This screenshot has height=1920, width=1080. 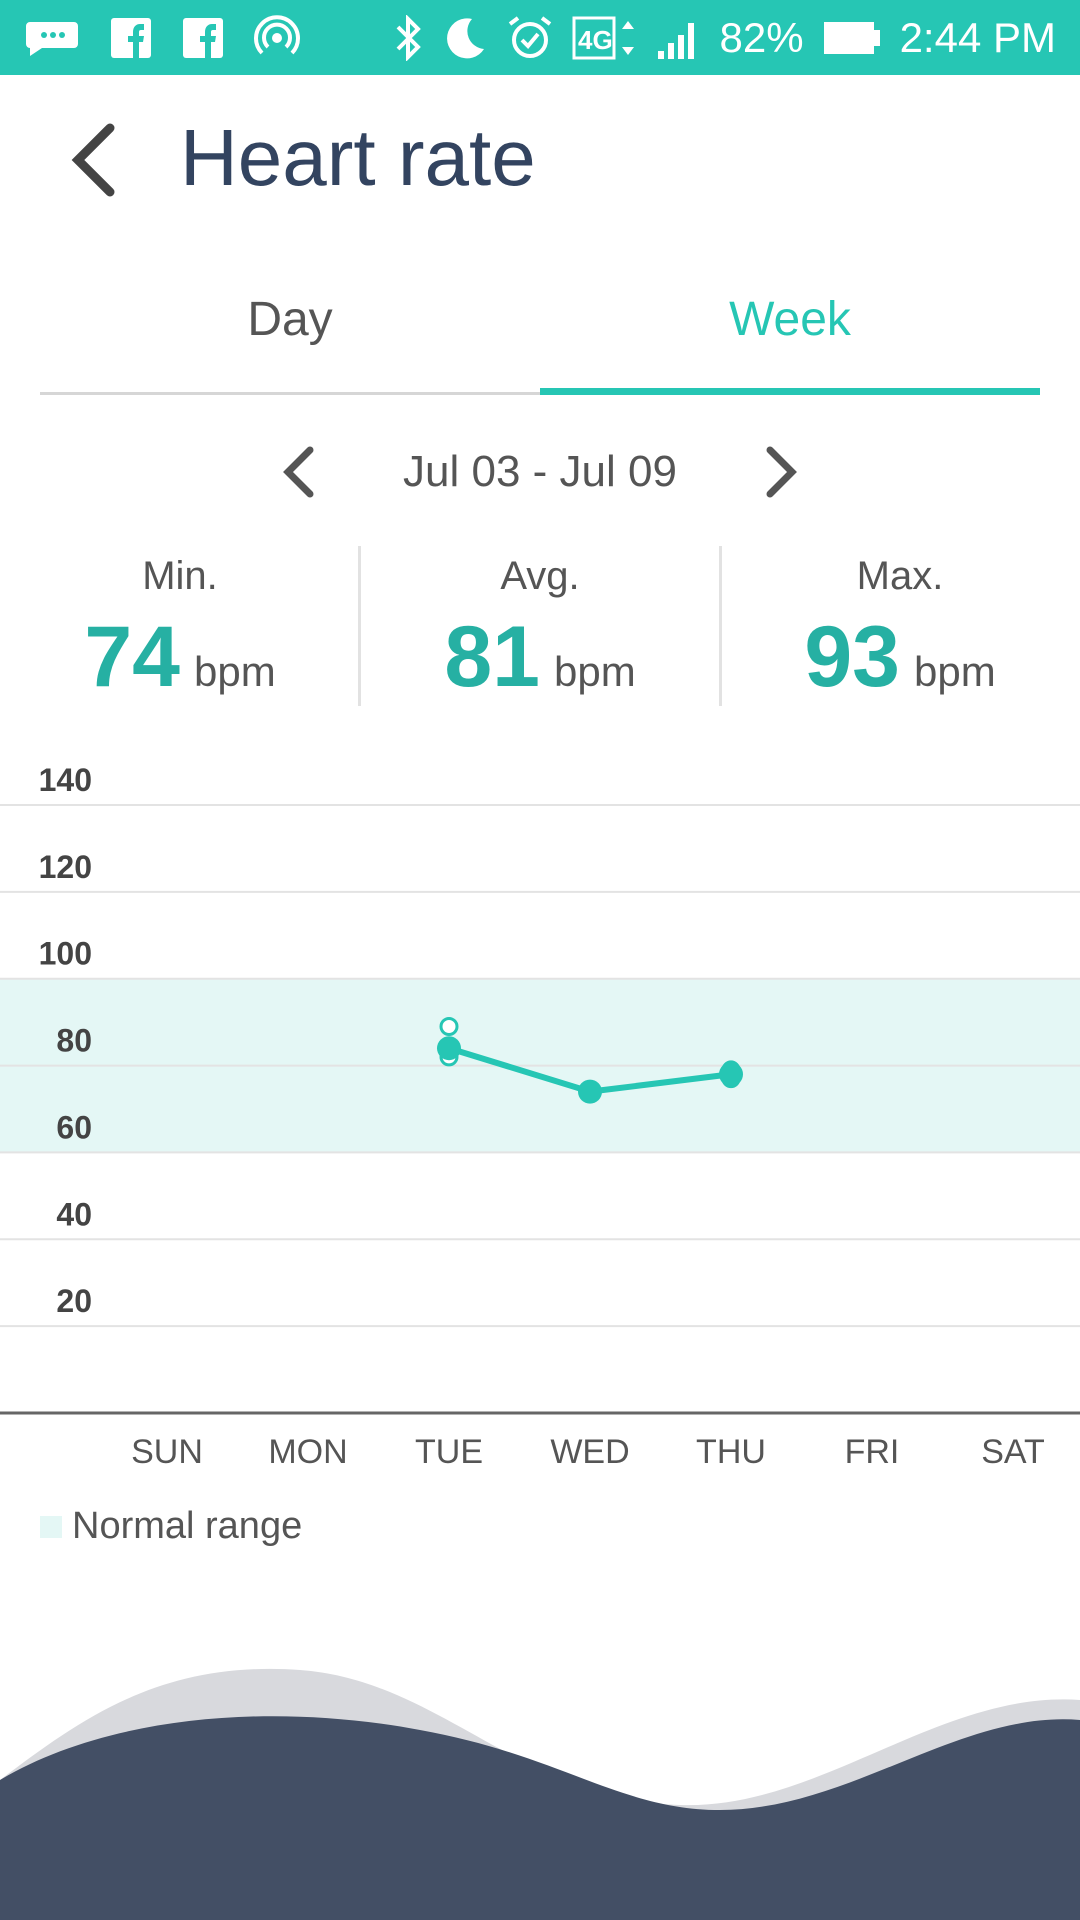 What do you see at coordinates (132, 657) in the screenshot?
I see `stat-min-value: 74` at bounding box center [132, 657].